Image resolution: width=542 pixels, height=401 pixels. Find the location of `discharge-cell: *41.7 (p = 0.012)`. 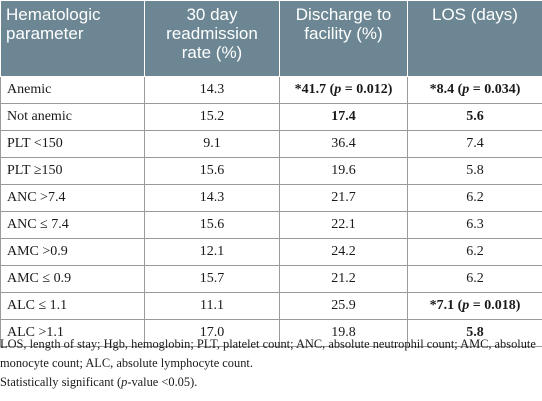

discharge-cell: *41.7 (p = 0.012) is located at coordinates (343, 90).